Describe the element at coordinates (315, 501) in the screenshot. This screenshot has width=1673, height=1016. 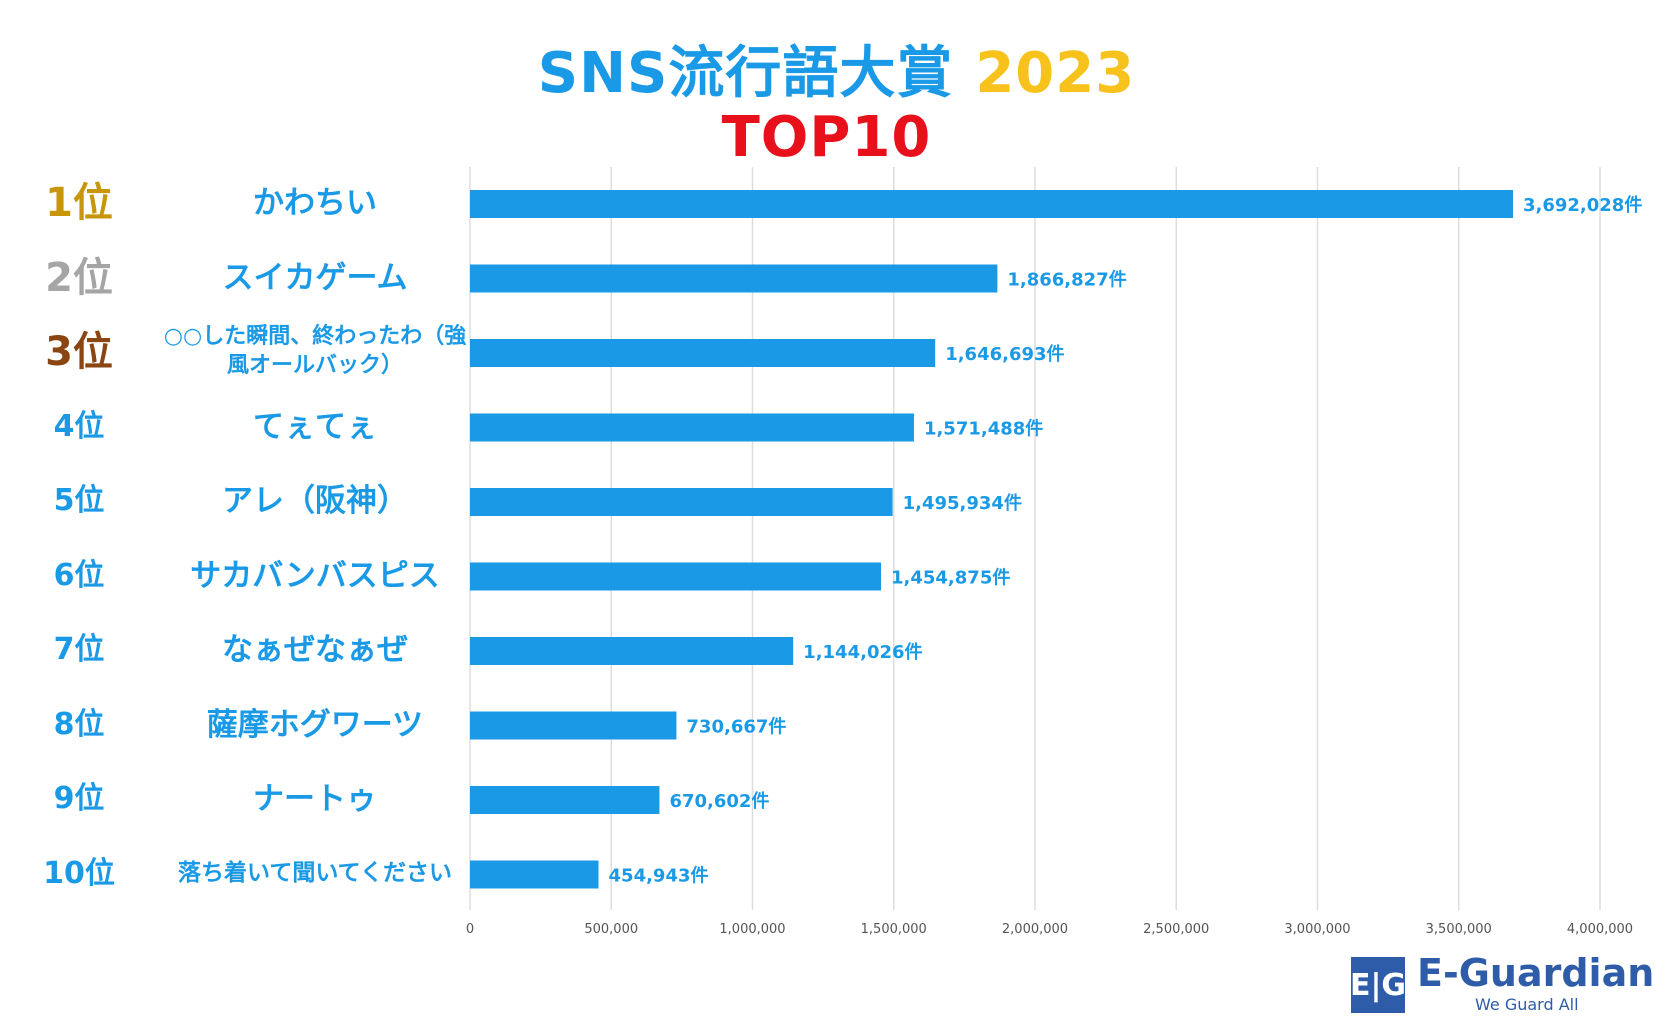
I see `category-label: アレ（阪神）` at that location.